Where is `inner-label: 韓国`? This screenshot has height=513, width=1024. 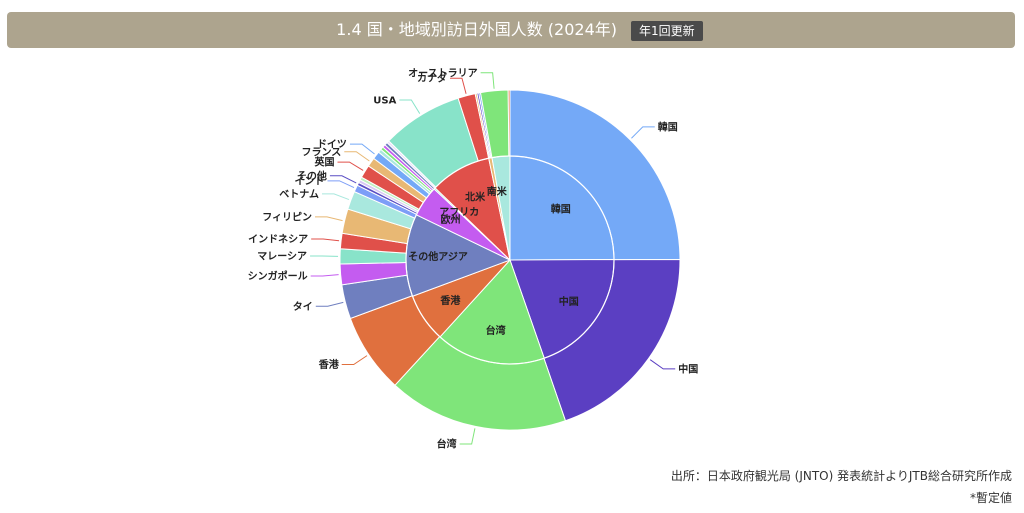
inner-label: 韓国 is located at coordinates (561, 208).